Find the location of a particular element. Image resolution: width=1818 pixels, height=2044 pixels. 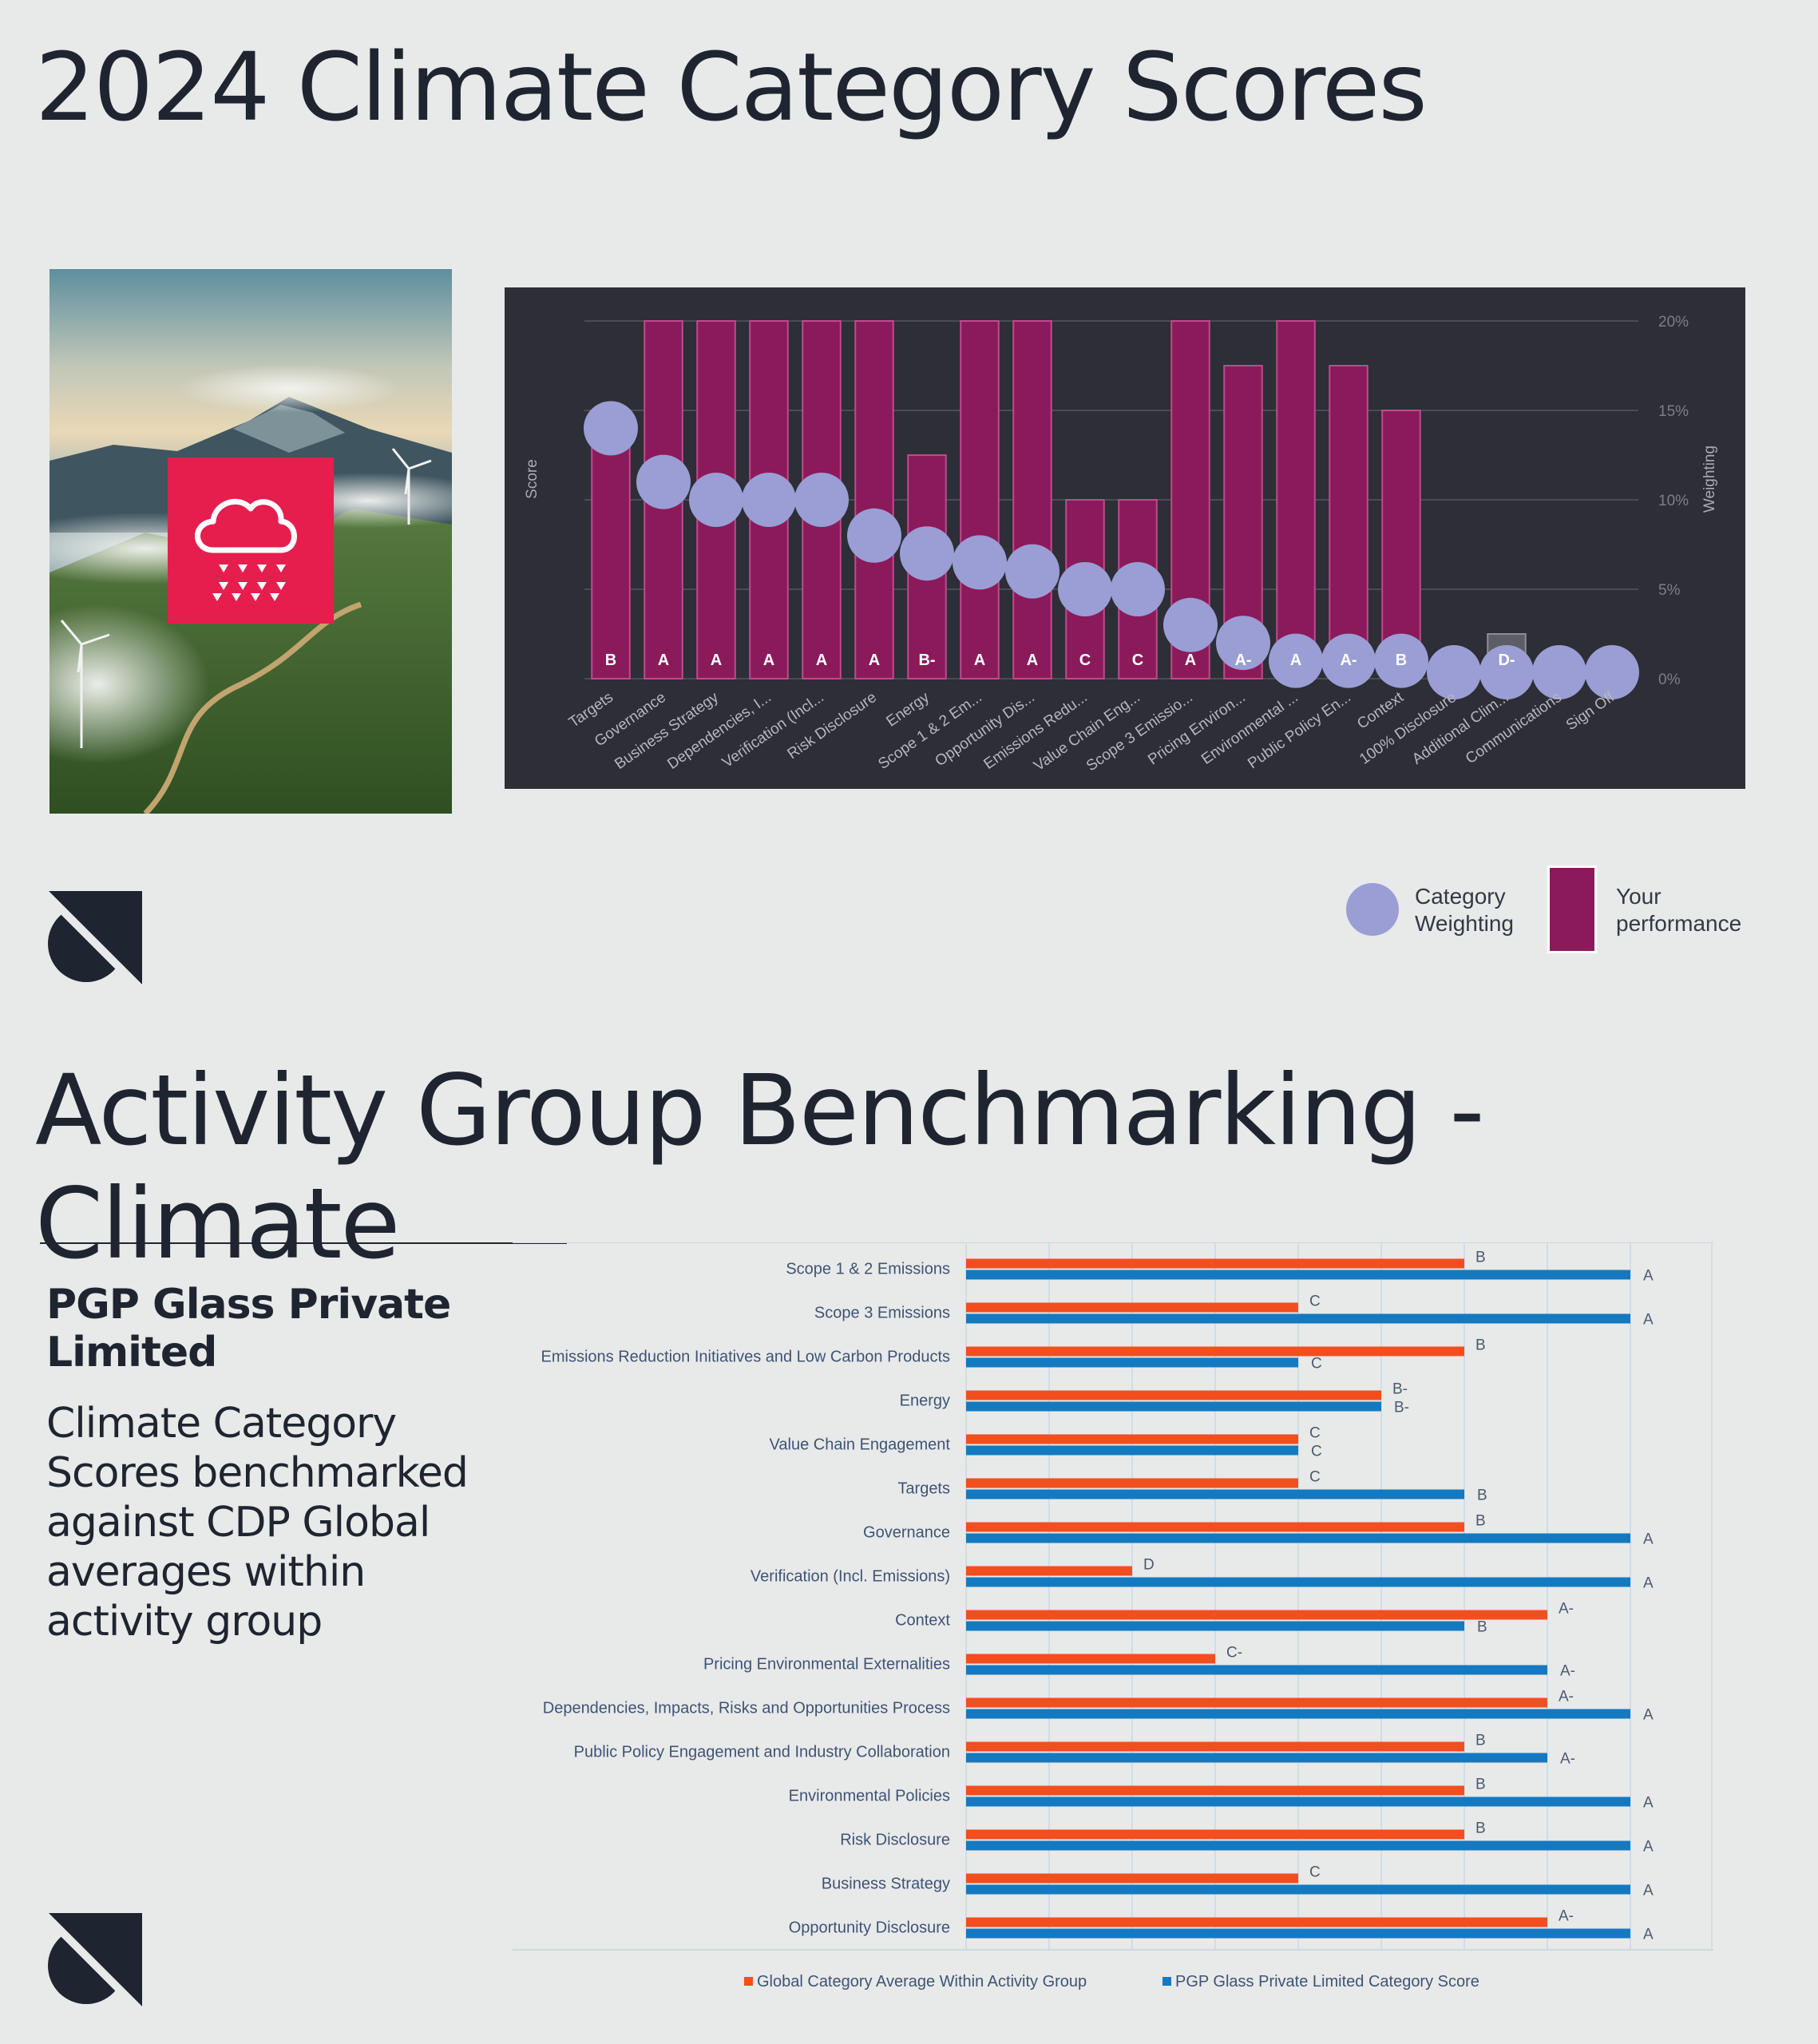

performance-legend-label: Your performance is located at coordinates (1679, 910).